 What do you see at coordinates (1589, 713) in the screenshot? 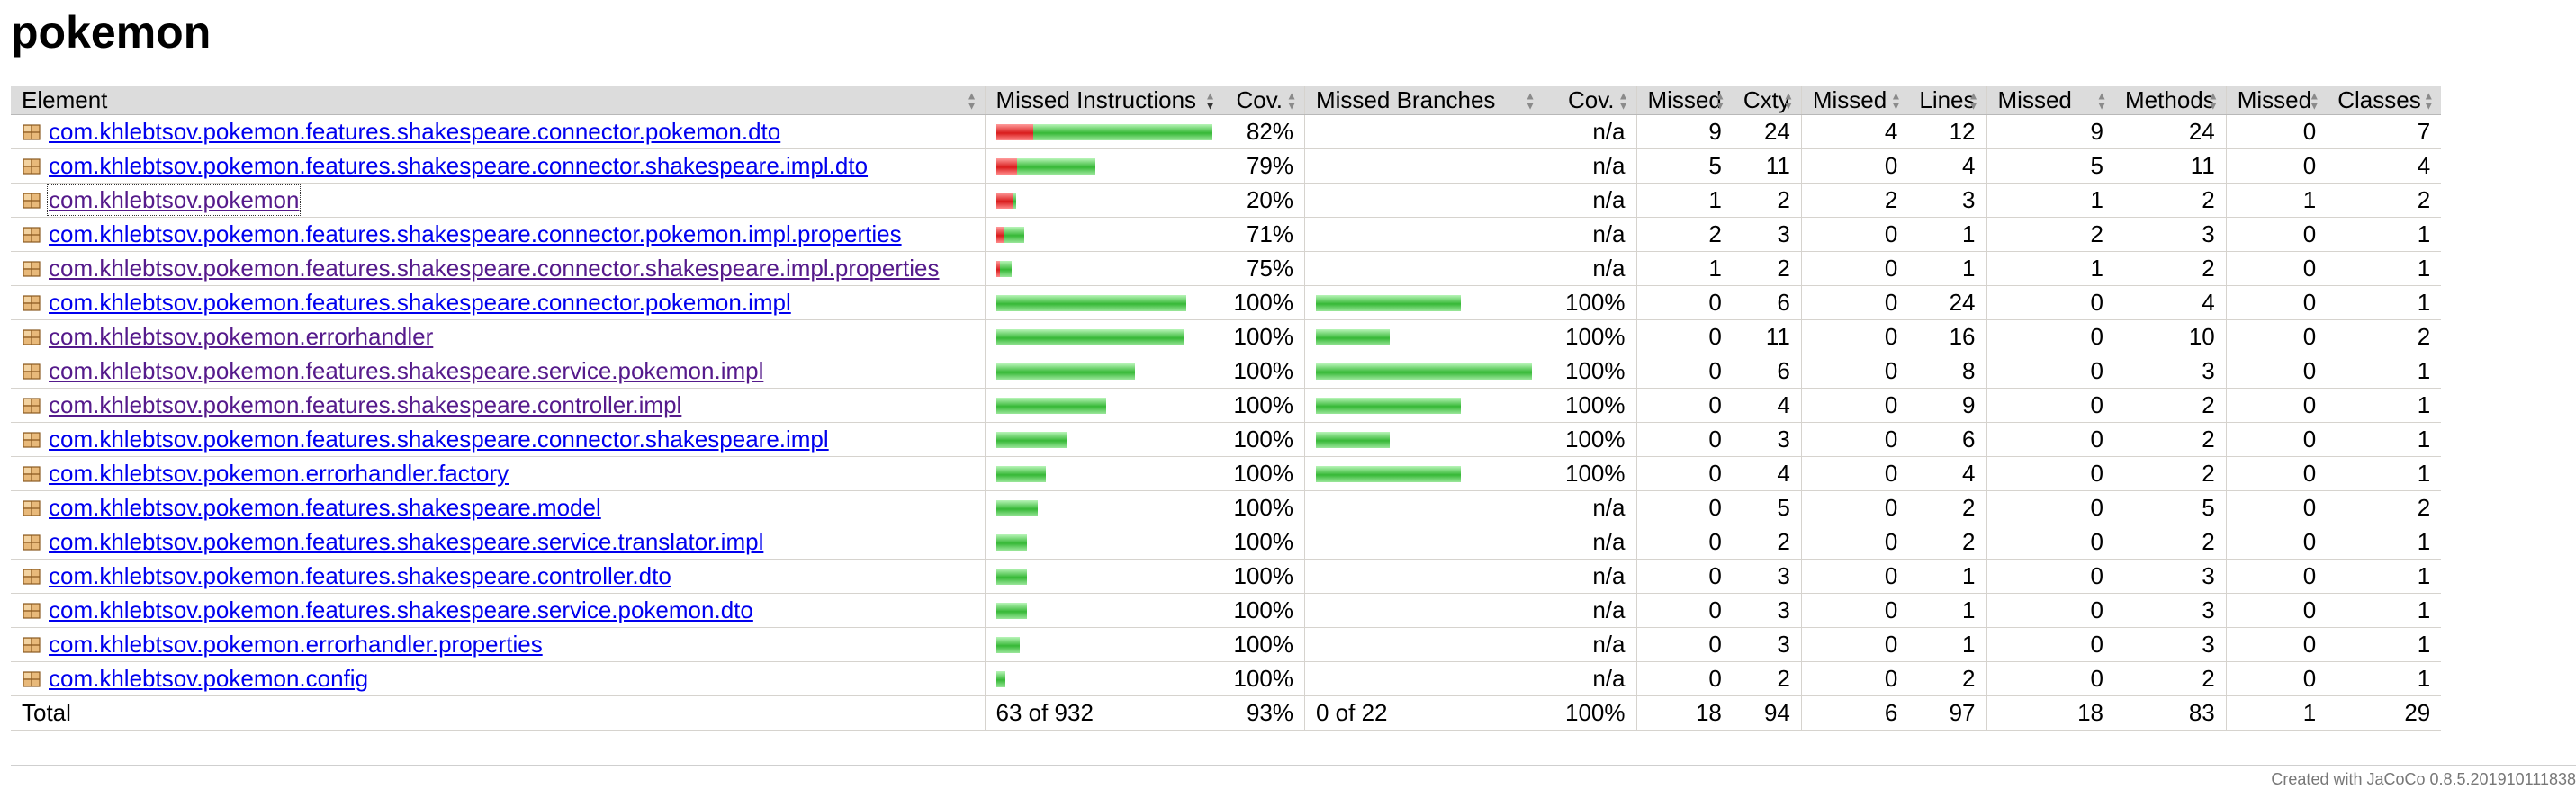
I see `total-branch-cov: 100%` at bounding box center [1589, 713].